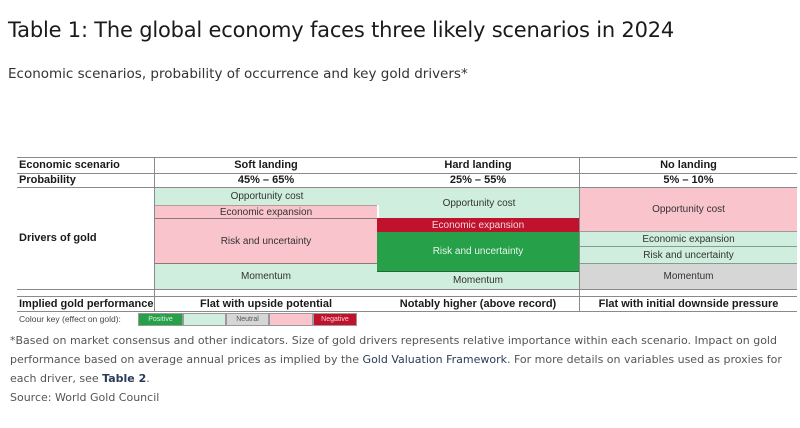 Image resolution: width=800 pixels, height=428 pixels. I want to click on gold-valuation-framework-link: Gold Valuation Framework, so click(434, 359).